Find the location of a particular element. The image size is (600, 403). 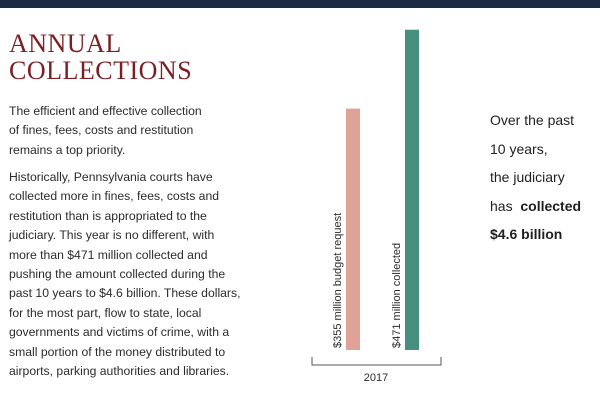

callout-amount: $4.6 billion is located at coordinates (526, 234).